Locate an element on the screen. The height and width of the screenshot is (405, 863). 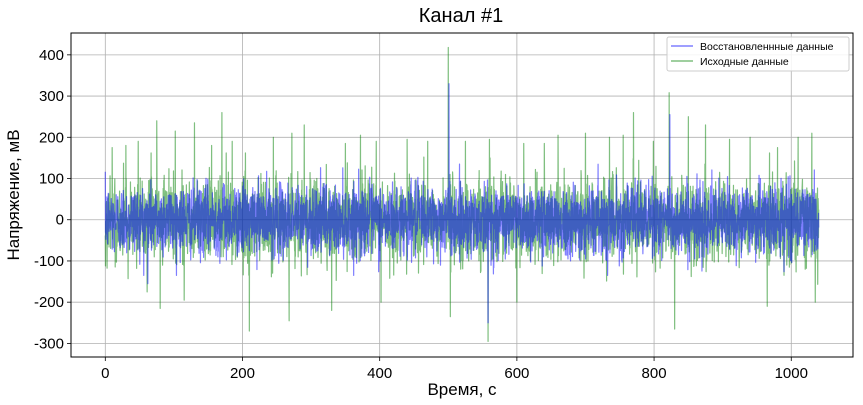
y-tick-label: 300 is located at coordinates (51, 96).